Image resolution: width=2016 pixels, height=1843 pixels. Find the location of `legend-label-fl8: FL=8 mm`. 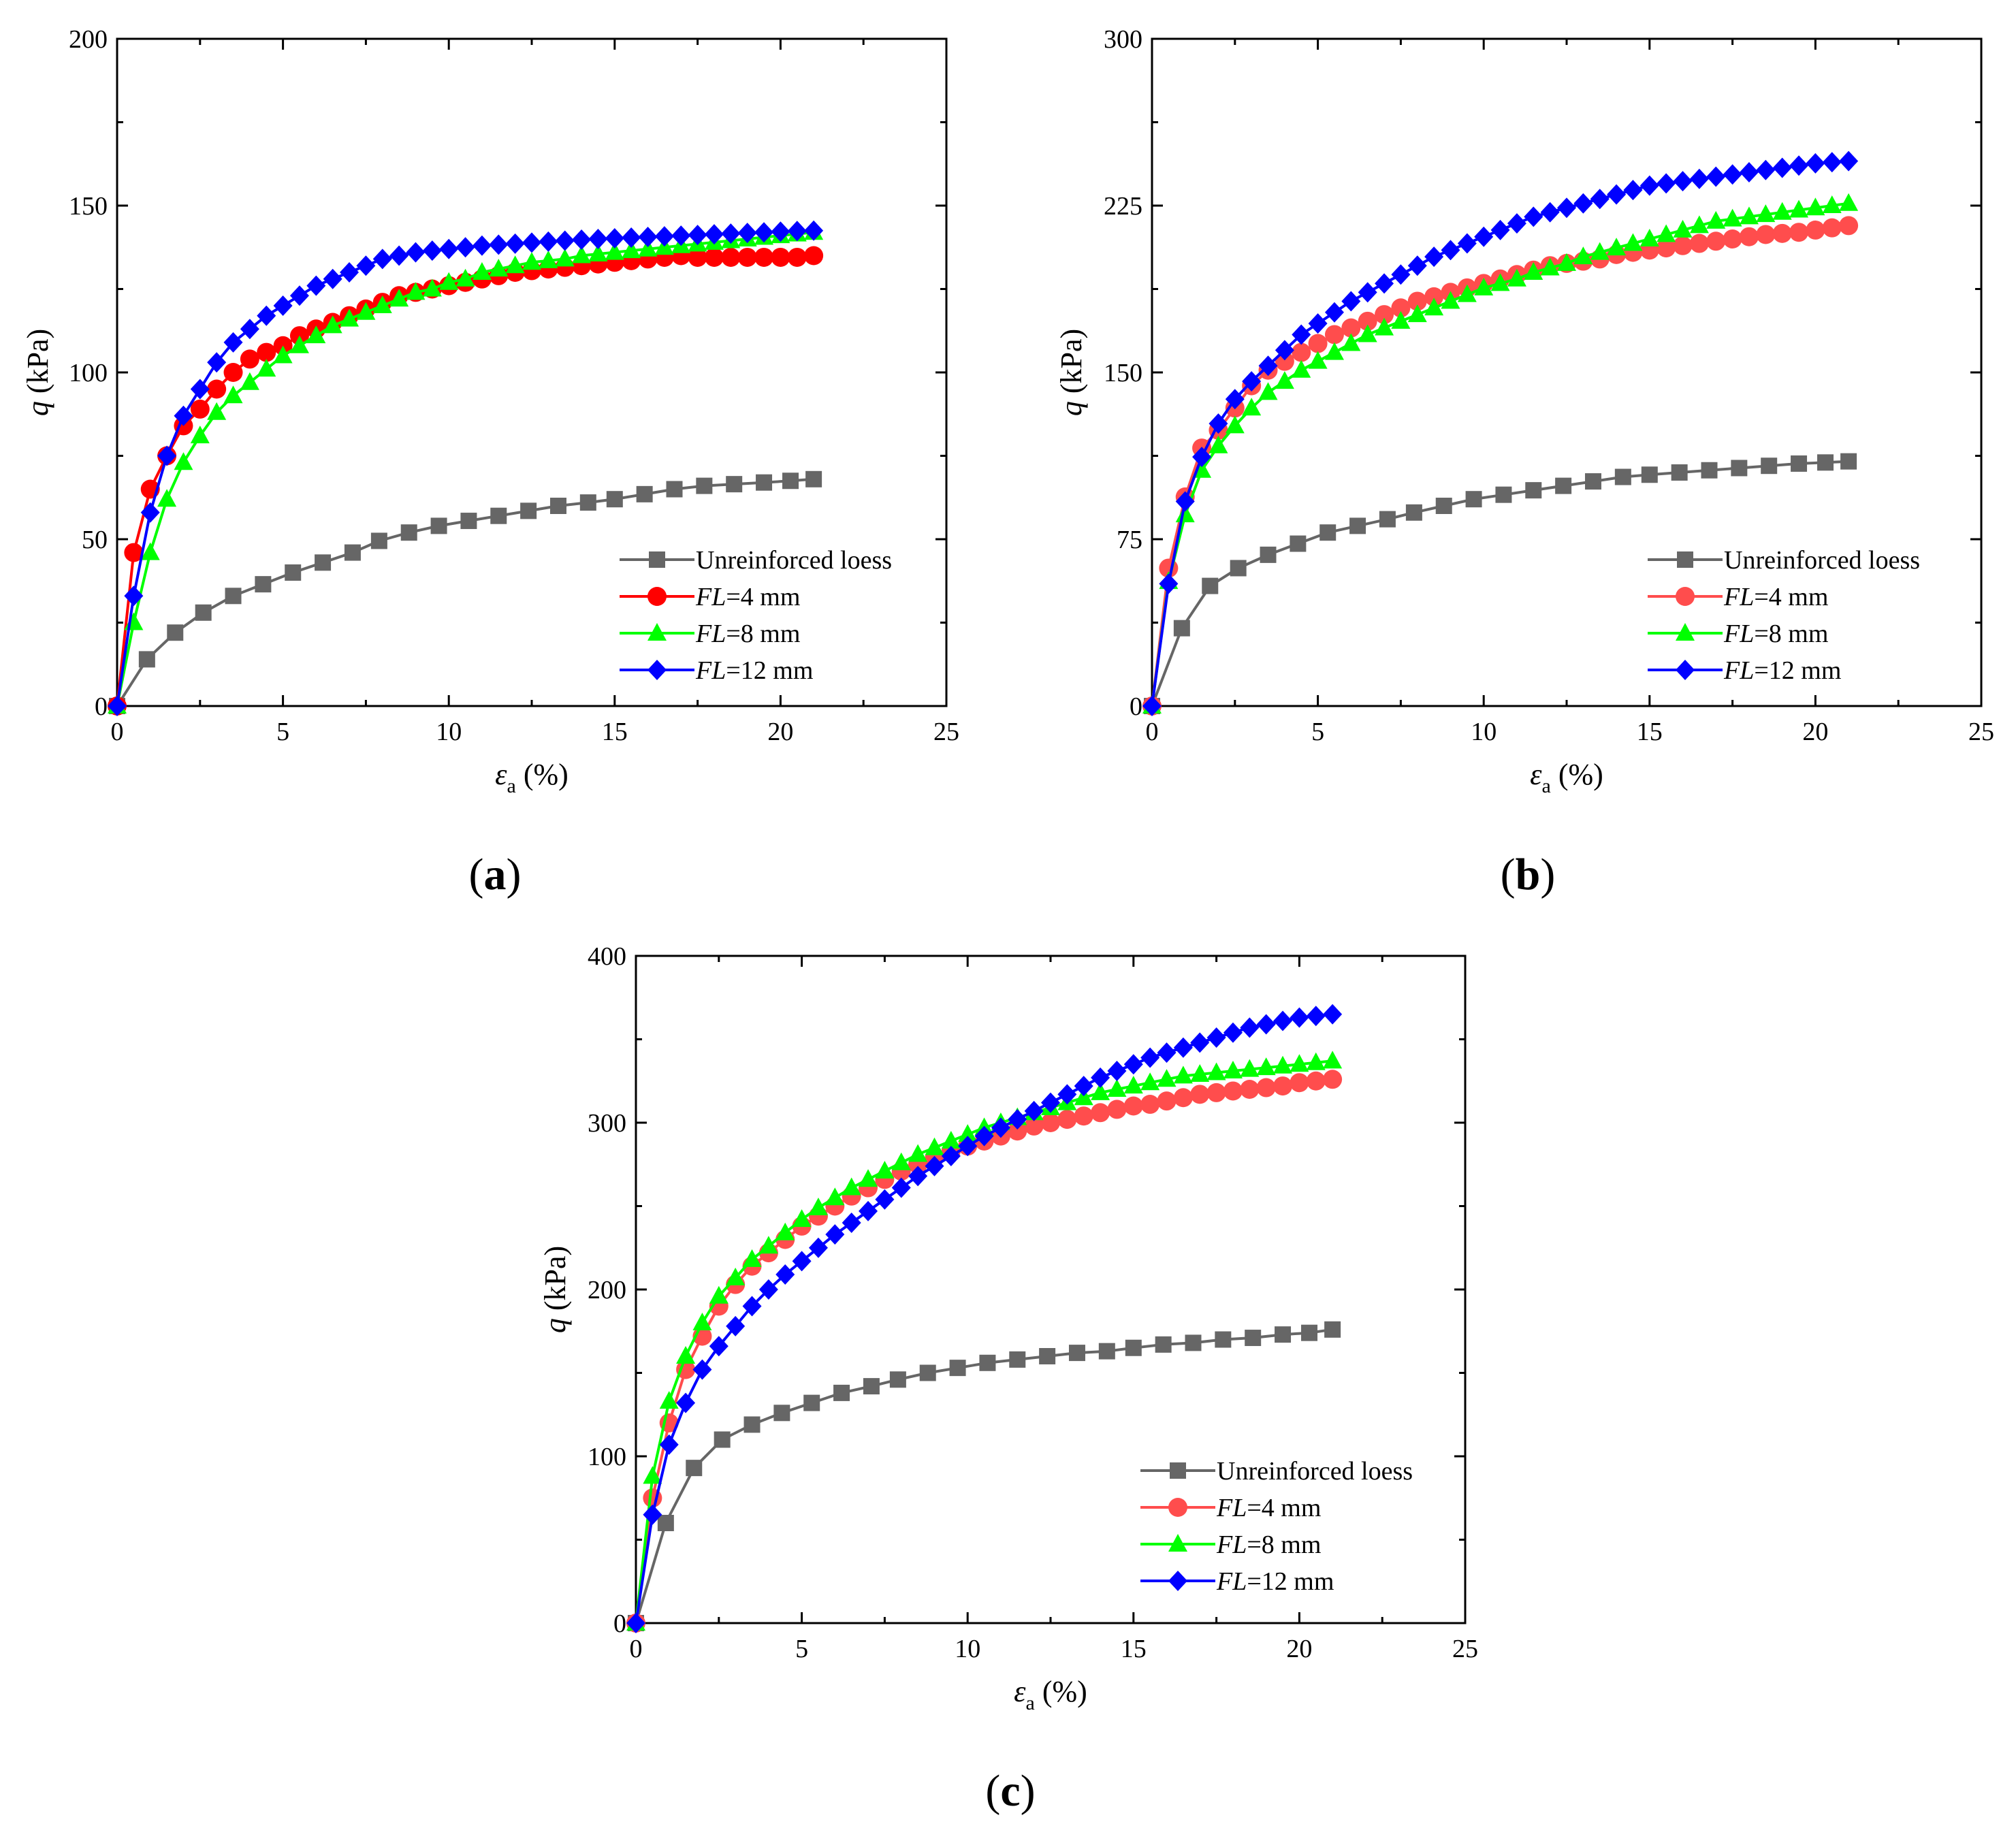

legend-label-fl8: FL=8 mm is located at coordinates (747, 634).